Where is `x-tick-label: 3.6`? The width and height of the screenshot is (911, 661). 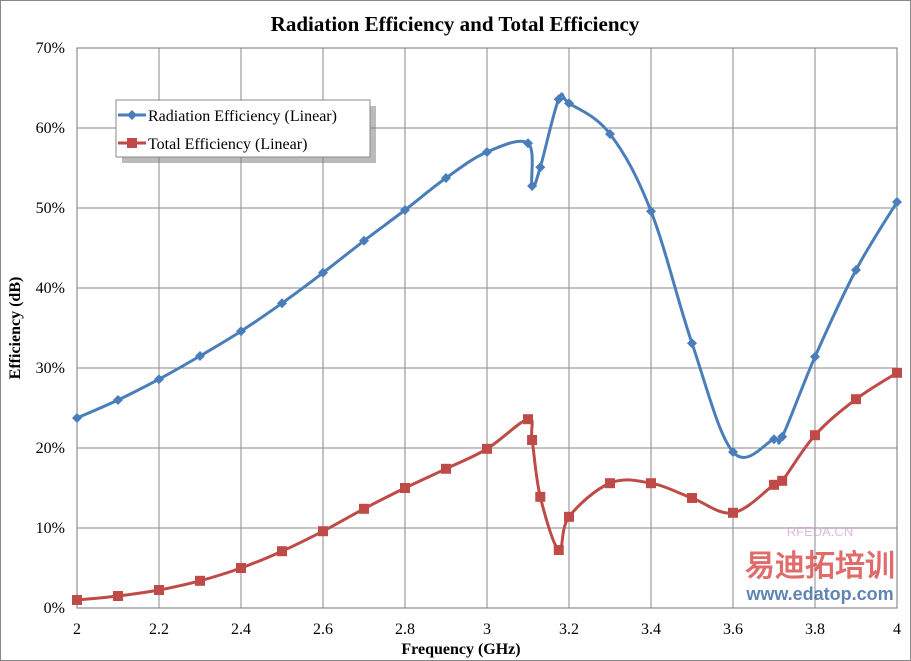 x-tick-label: 3.6 is located at coordinates (733, 629).